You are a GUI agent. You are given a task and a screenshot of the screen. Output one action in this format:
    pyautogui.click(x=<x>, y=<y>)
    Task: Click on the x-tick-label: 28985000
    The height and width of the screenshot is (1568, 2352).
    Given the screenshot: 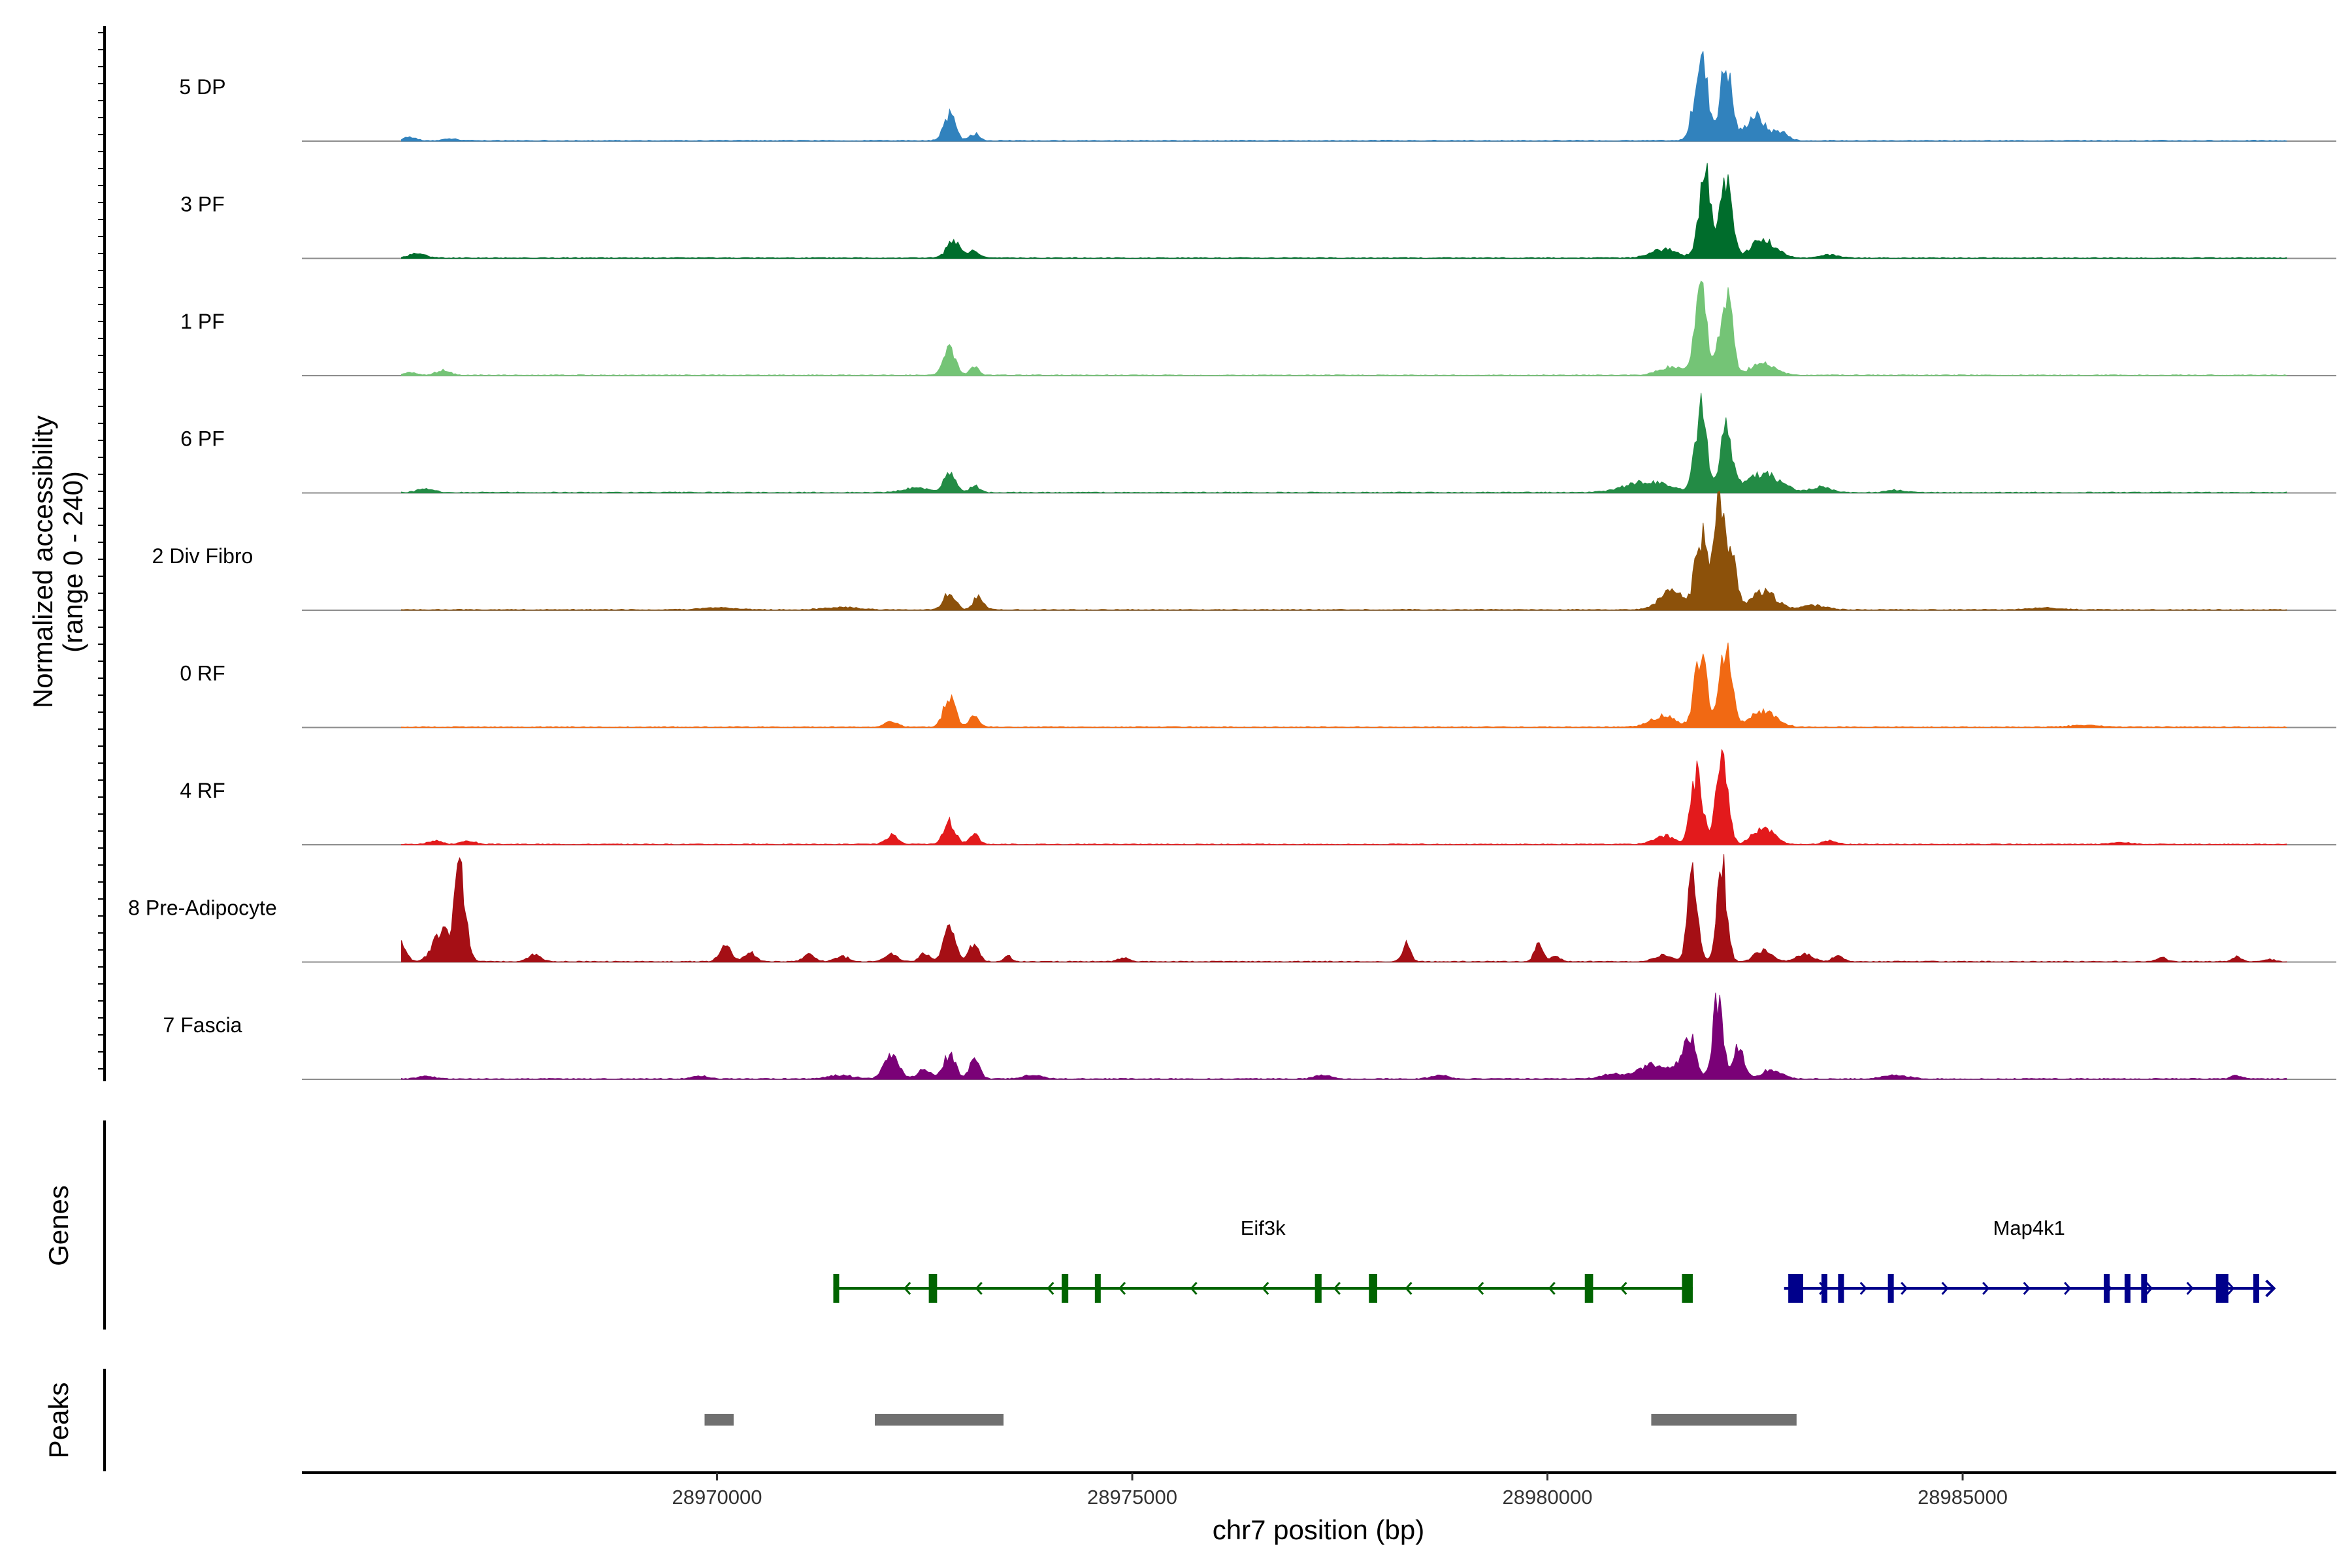 What is the action you would take?
    pyautogui.click(x=1963, y=1497)
    